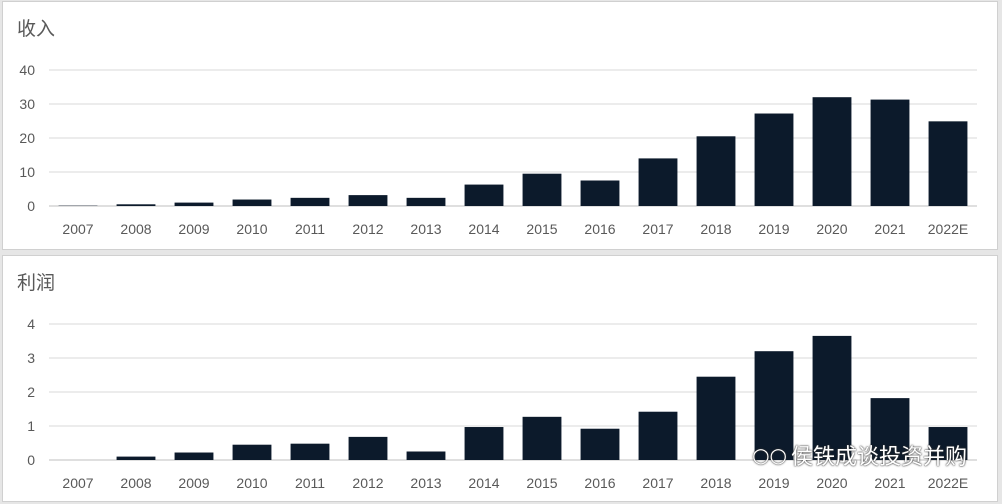  I want to click on y-tick-label: 2, so click(31, 392).